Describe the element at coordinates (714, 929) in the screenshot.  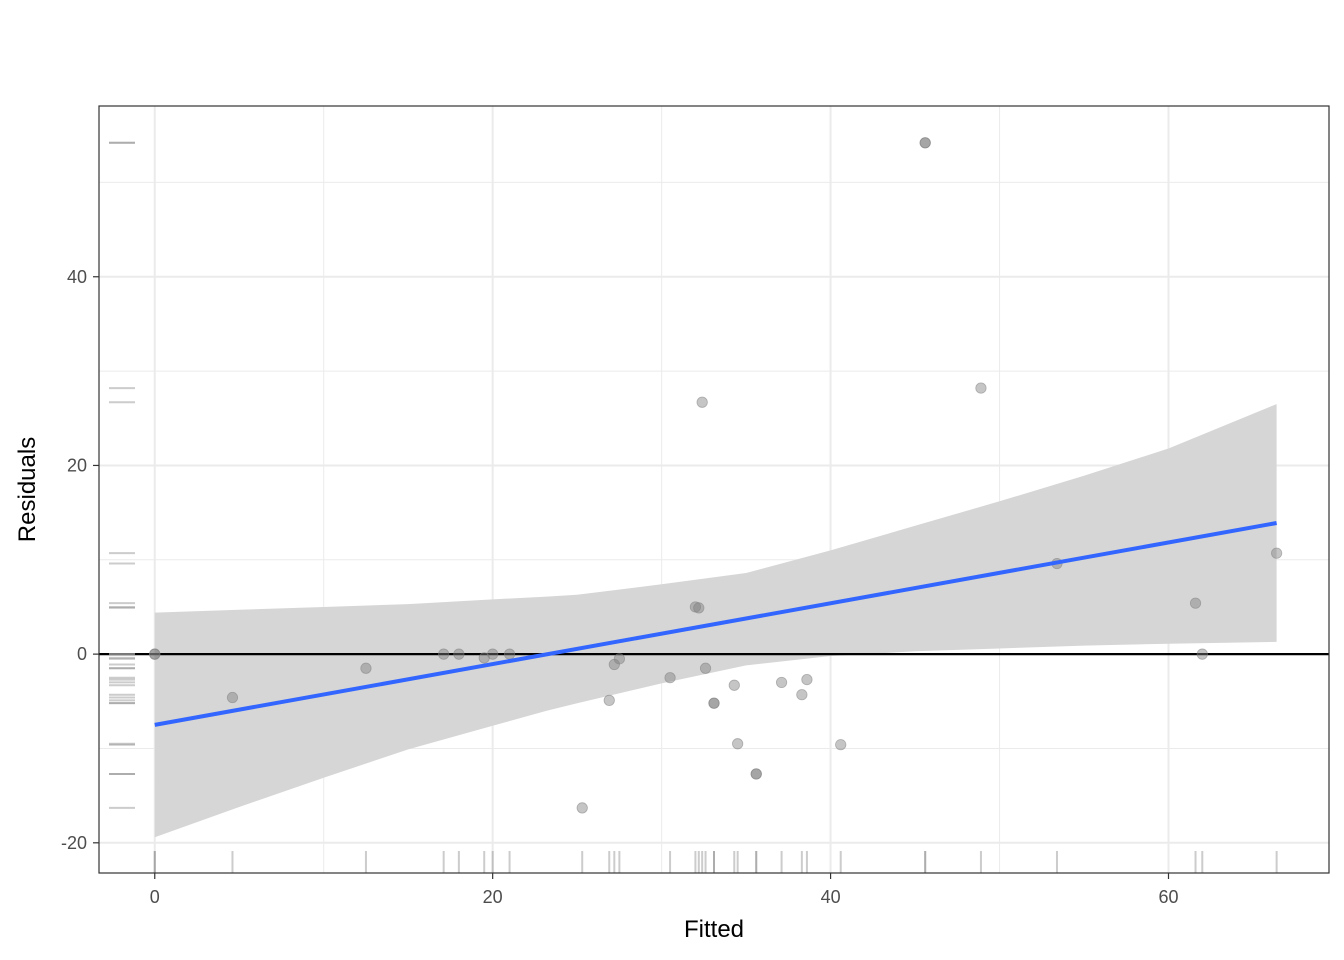
I see `x-axis-title: Fitted` at that location.